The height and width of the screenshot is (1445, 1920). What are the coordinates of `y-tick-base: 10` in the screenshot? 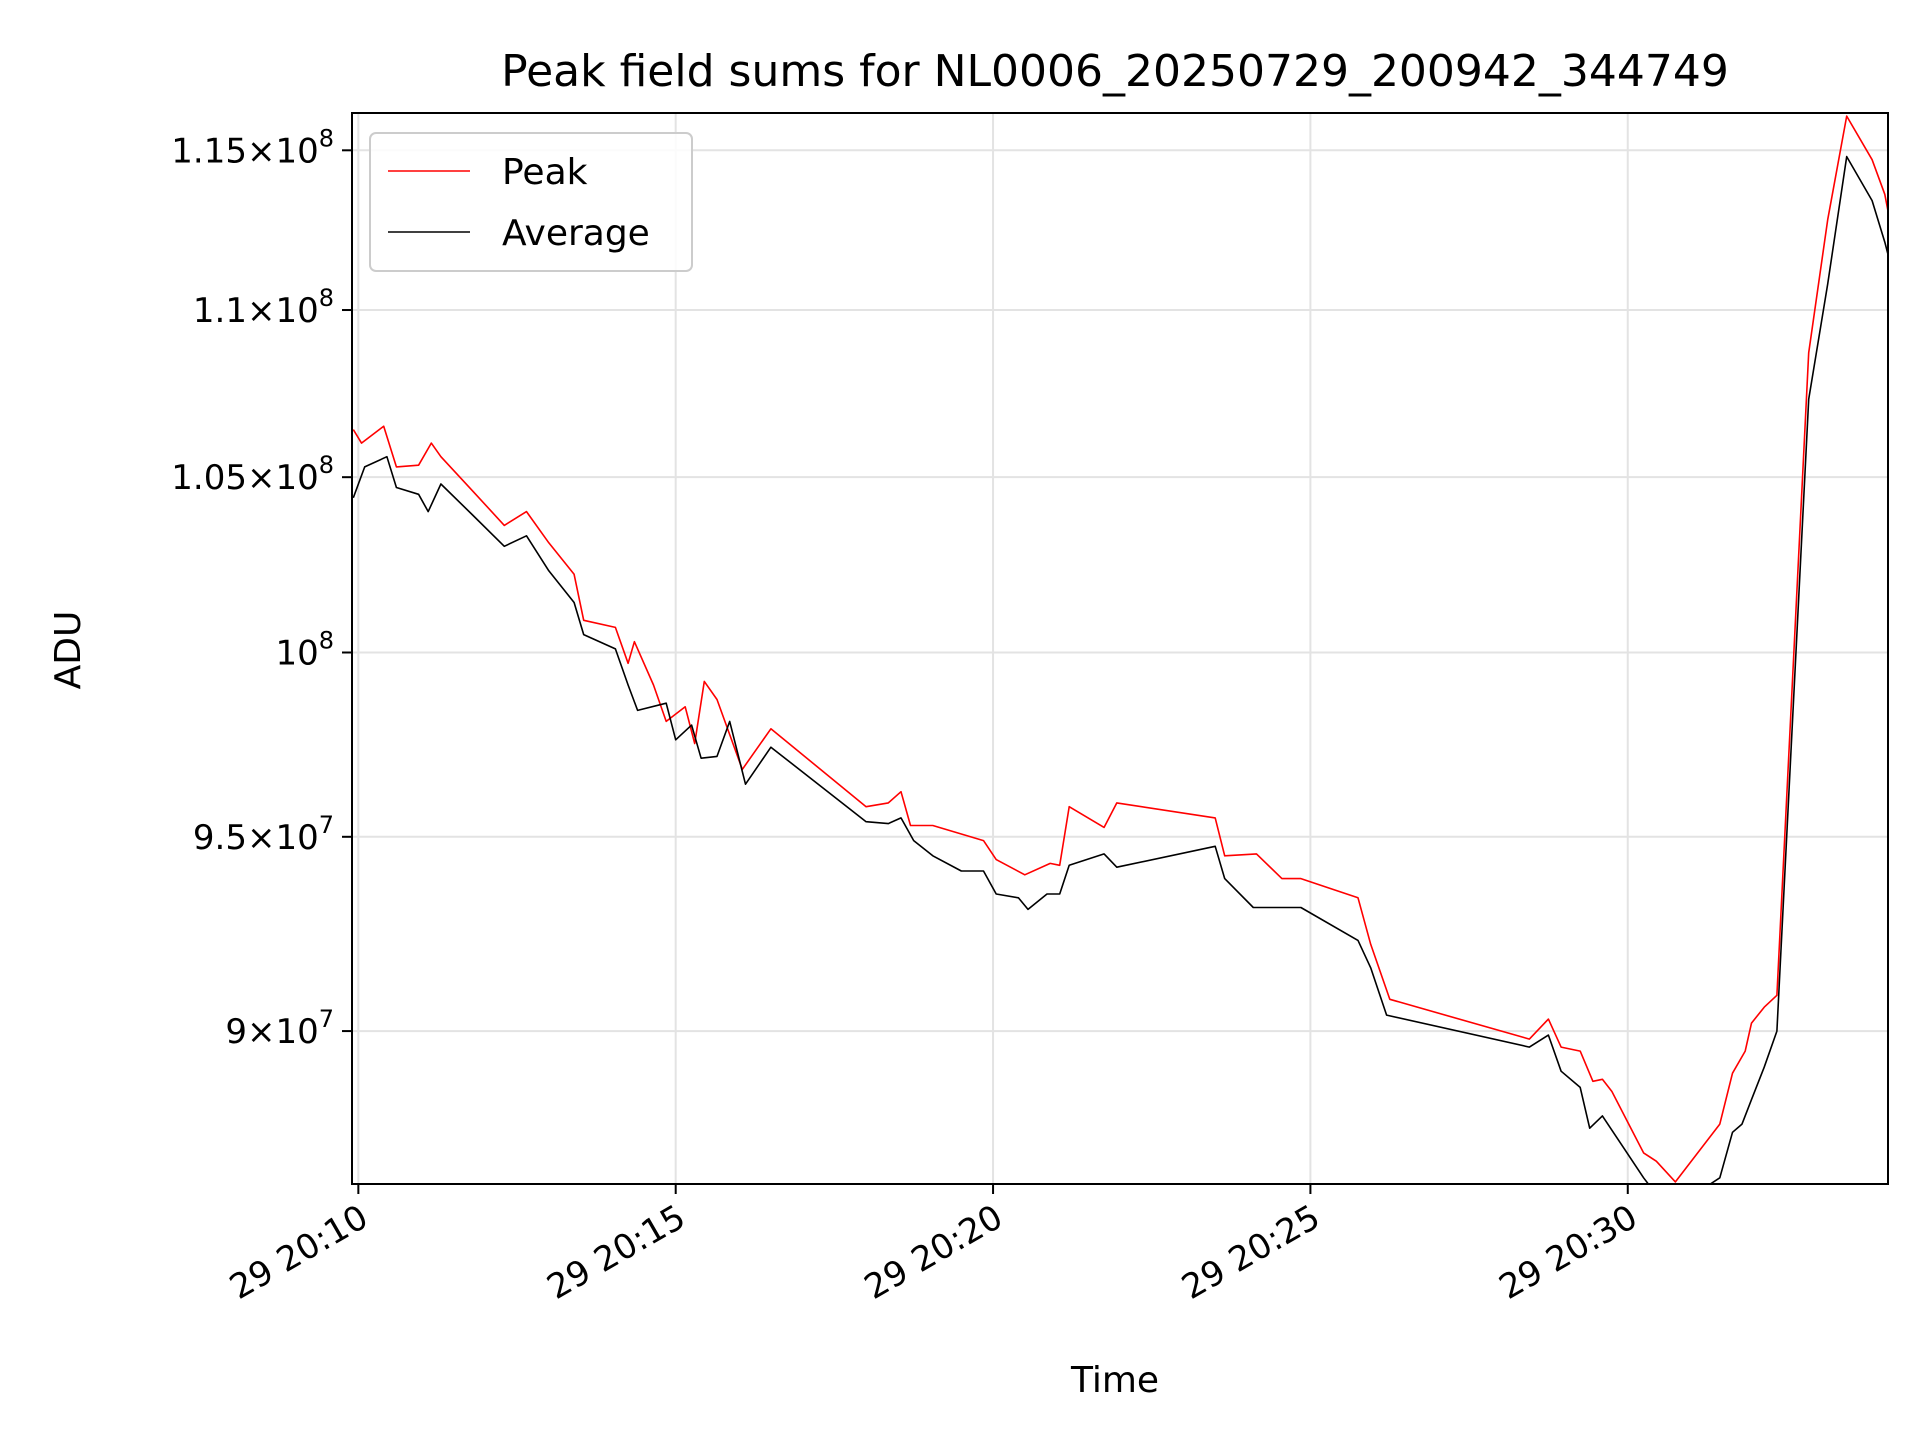 It's located at (296, 653).